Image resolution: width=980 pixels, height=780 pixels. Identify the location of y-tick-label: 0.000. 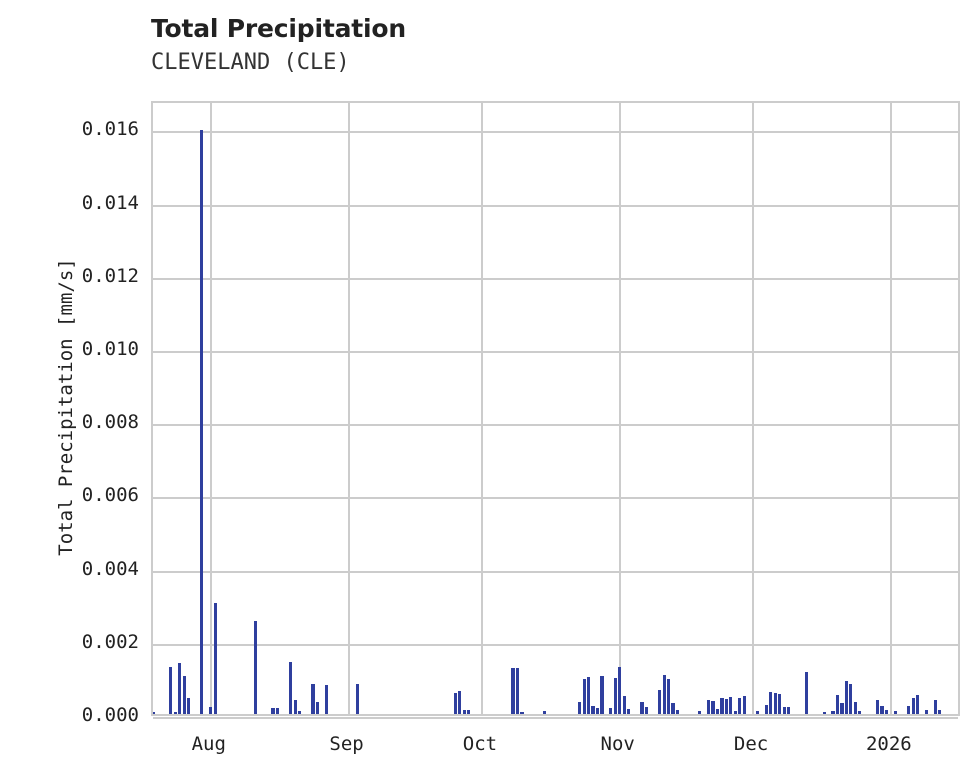
(110, 715).